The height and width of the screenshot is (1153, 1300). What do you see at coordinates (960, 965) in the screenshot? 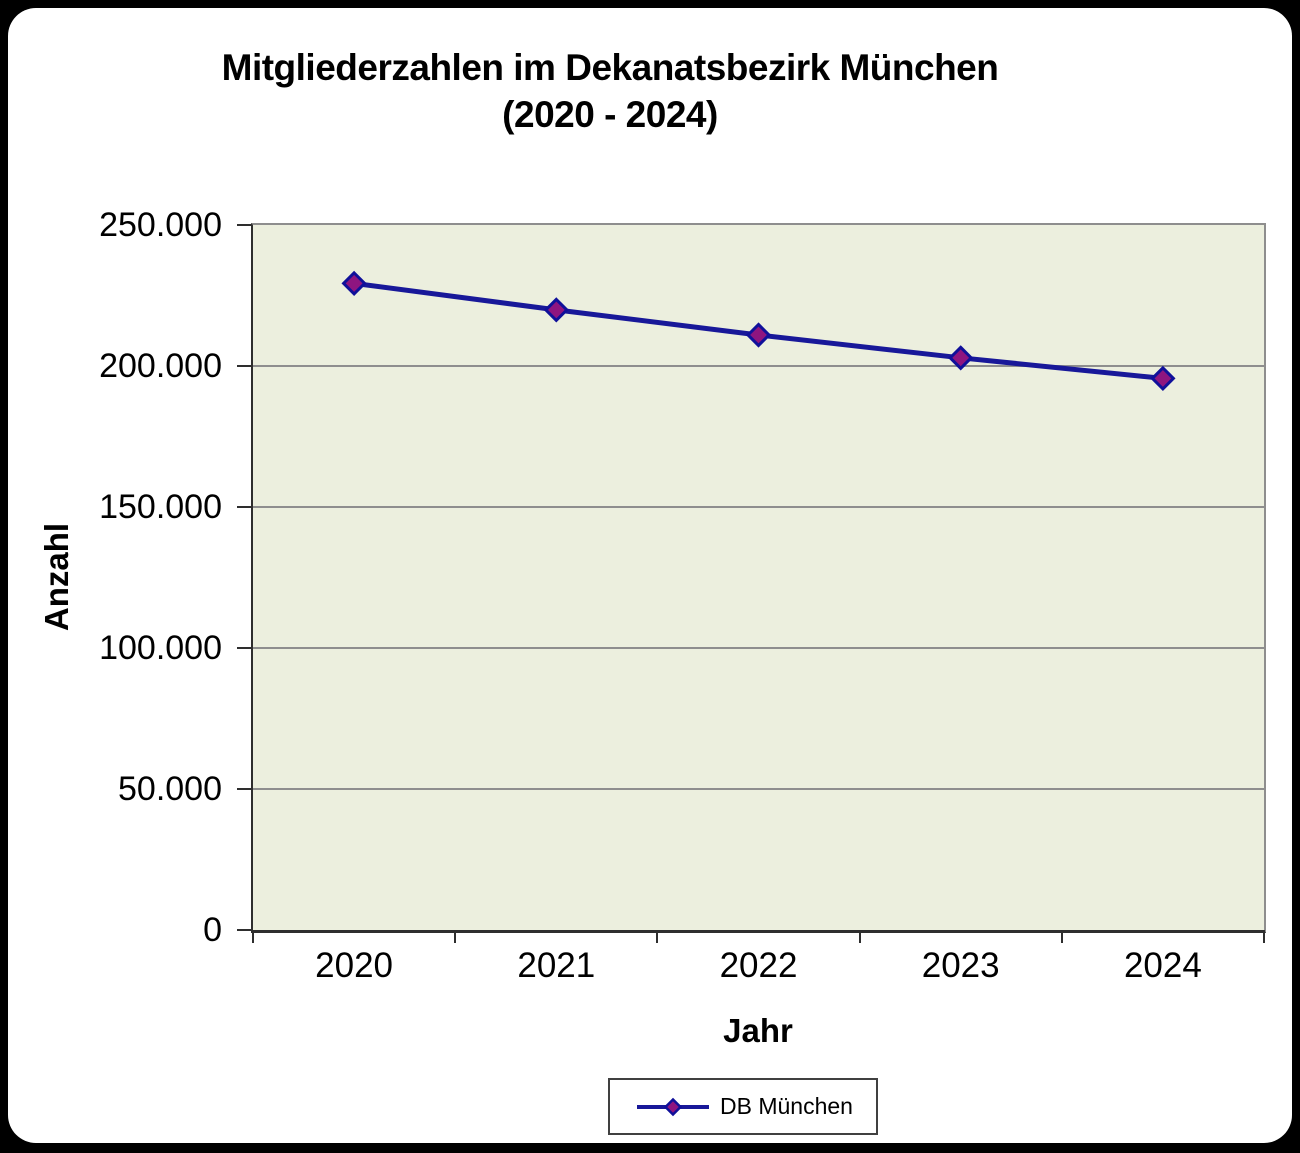
I see `x-tick-label: 2023` at bounding box center [960, 965].